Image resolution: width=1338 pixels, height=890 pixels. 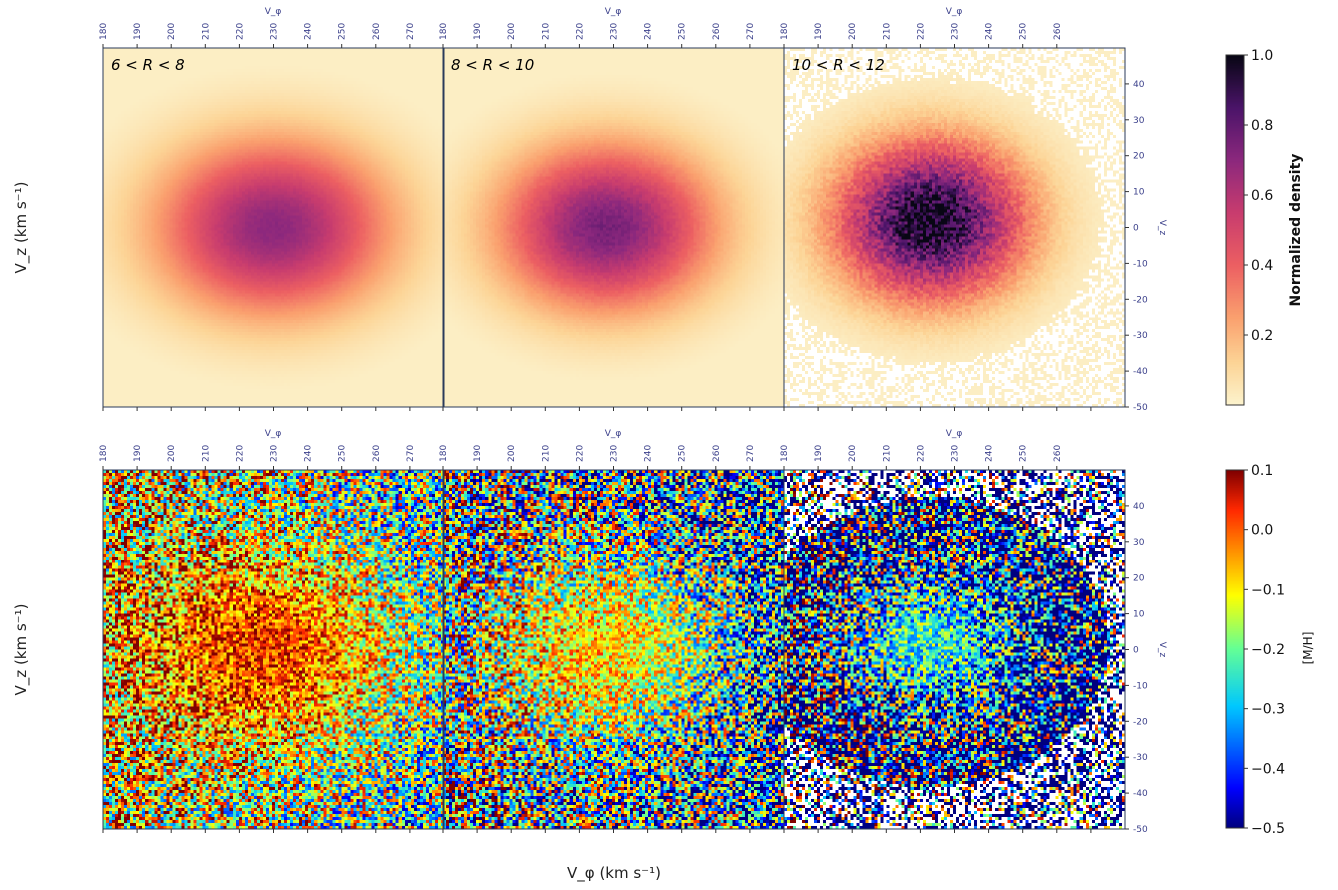 I want to click on panel-title: 10 < R < 12, so click(x=838, y=65).